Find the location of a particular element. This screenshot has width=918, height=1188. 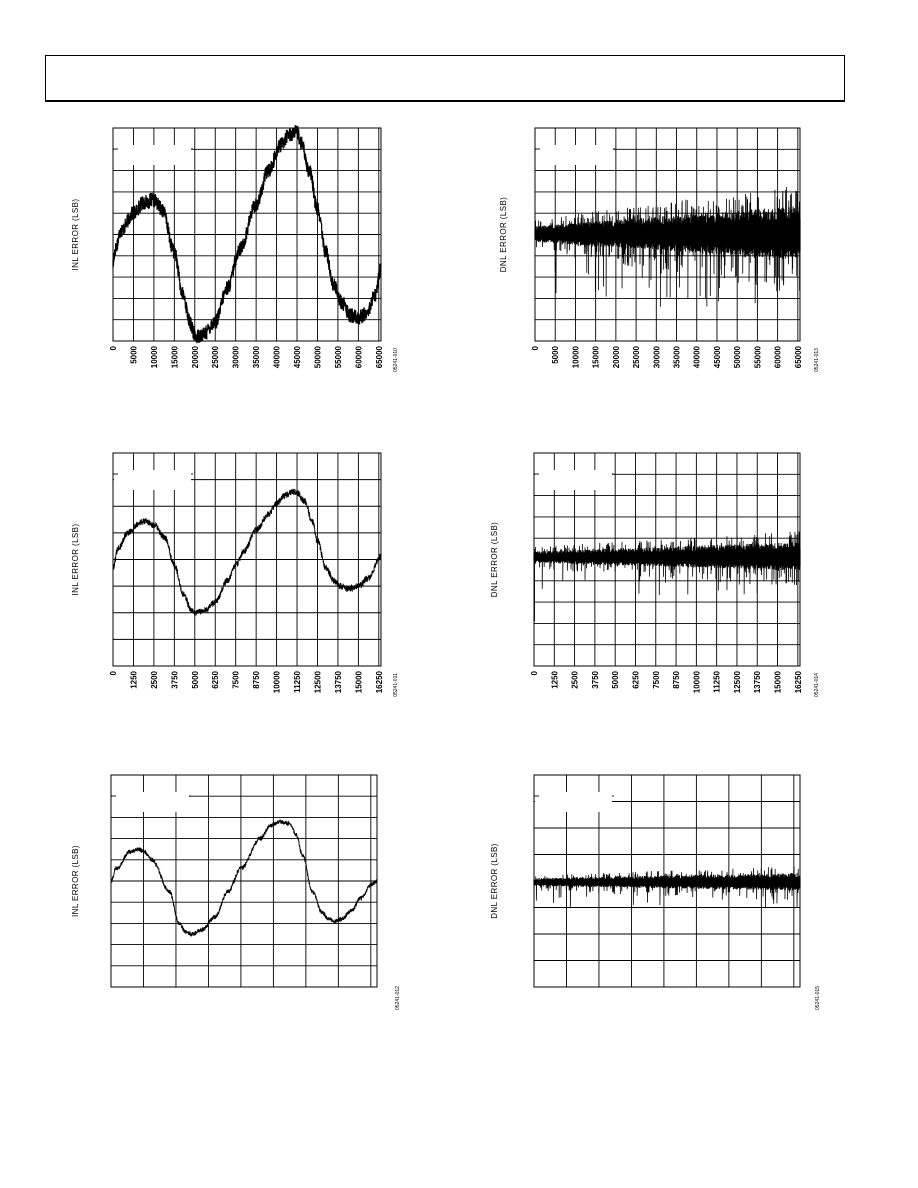

figure-code: 05241-011 is located at coordinates (396, 685).